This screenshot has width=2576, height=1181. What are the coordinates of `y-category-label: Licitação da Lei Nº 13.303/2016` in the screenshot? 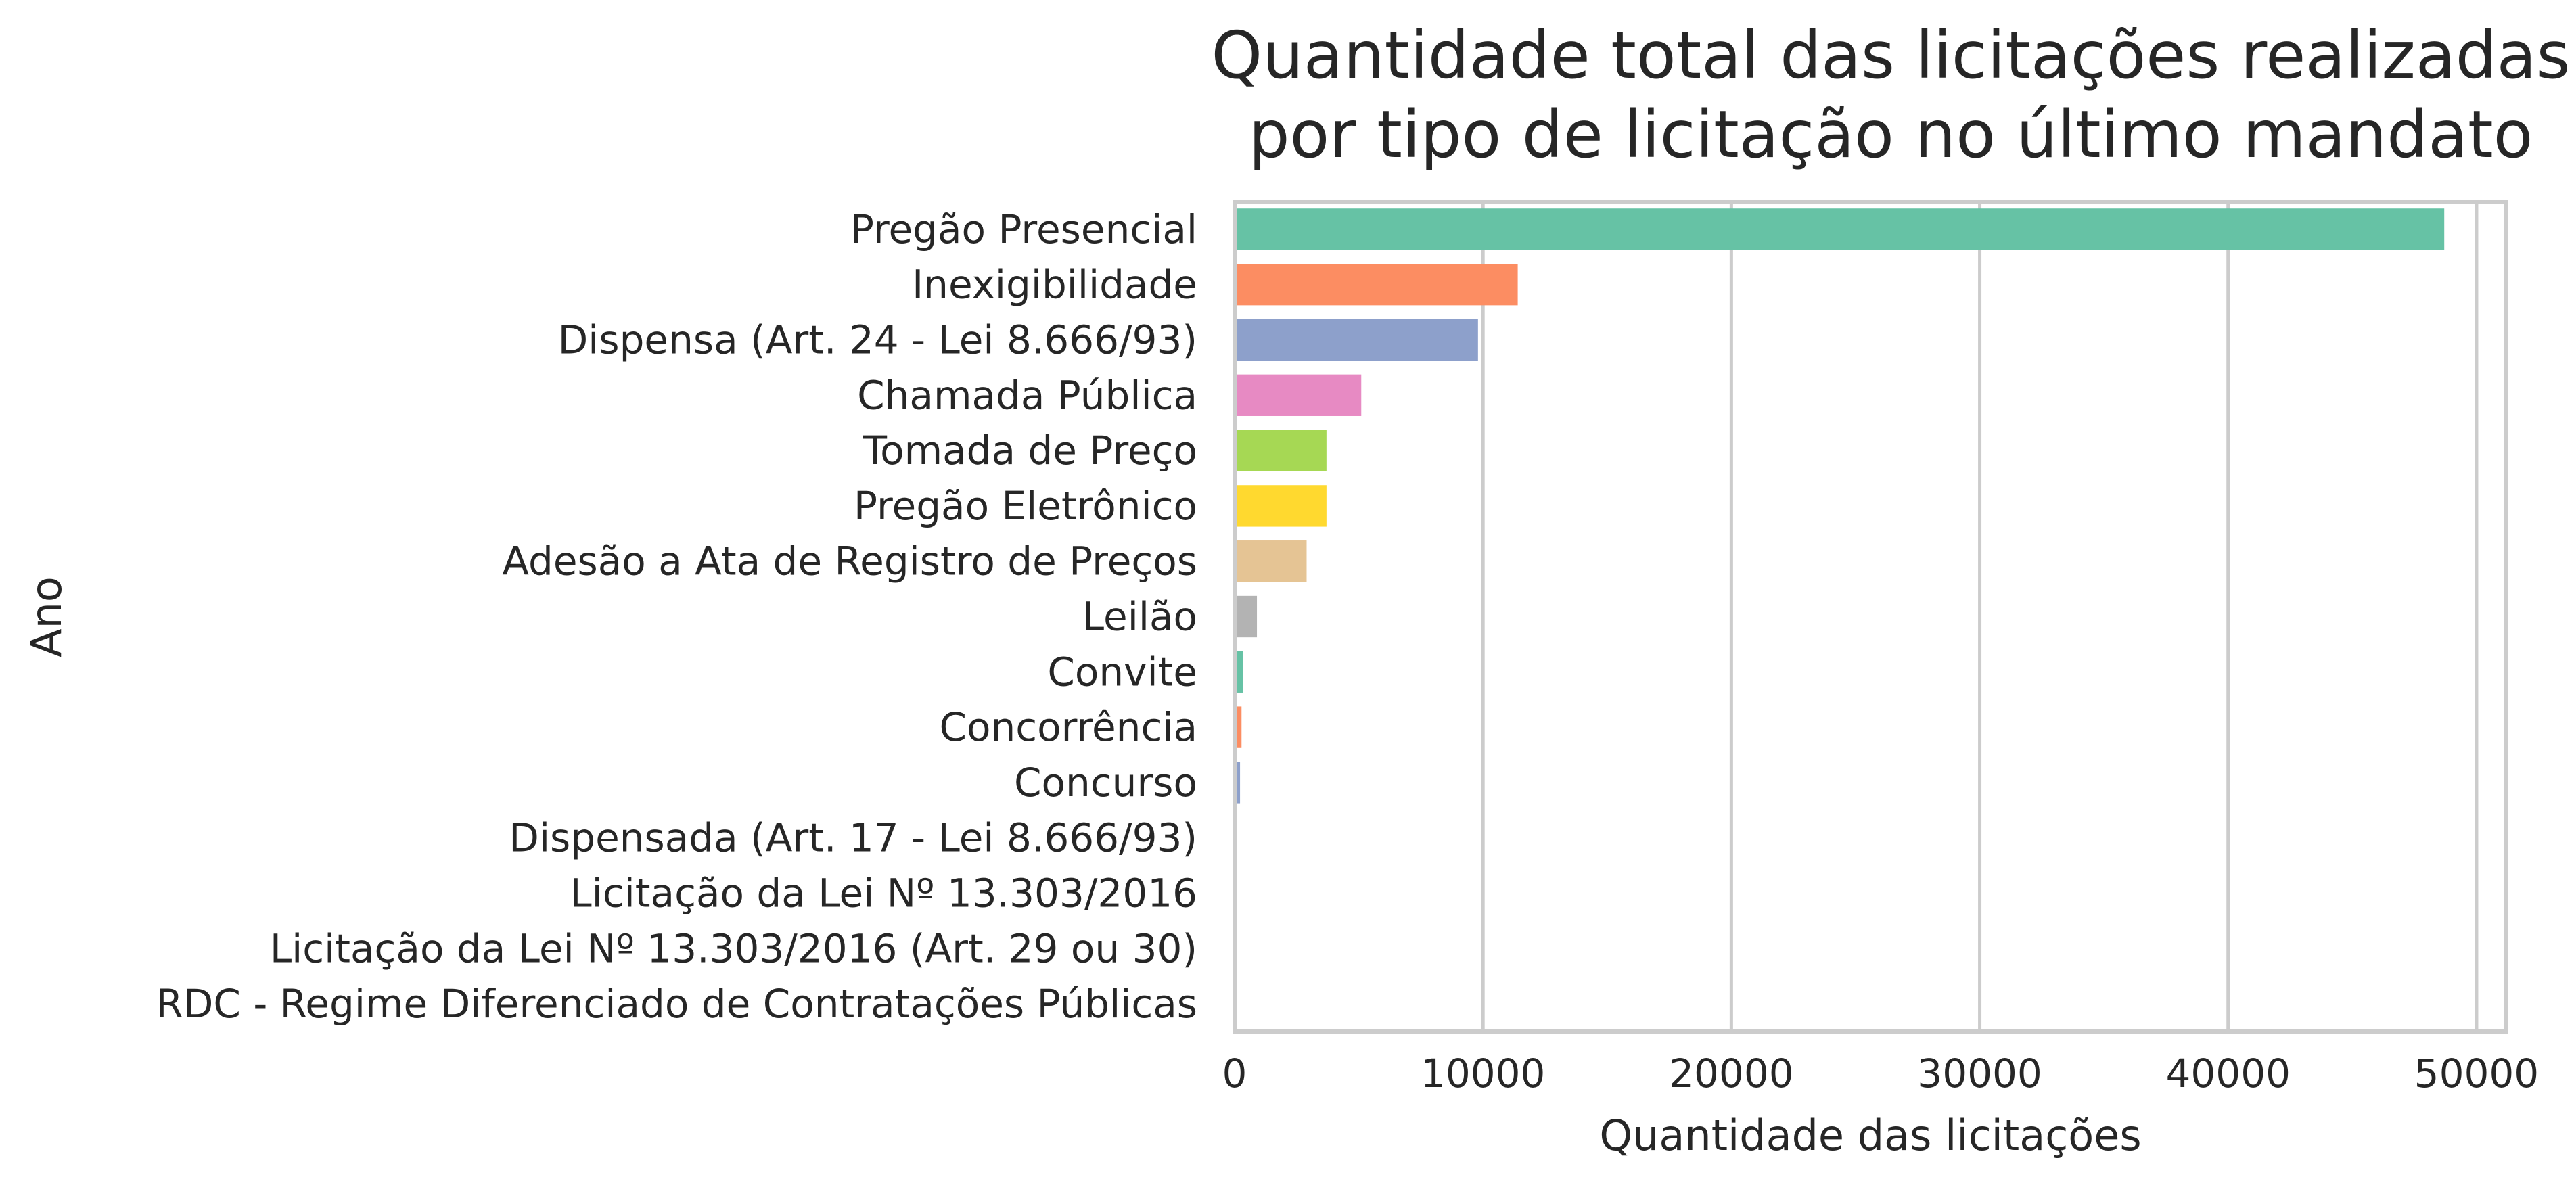 It's located at (883, 894).